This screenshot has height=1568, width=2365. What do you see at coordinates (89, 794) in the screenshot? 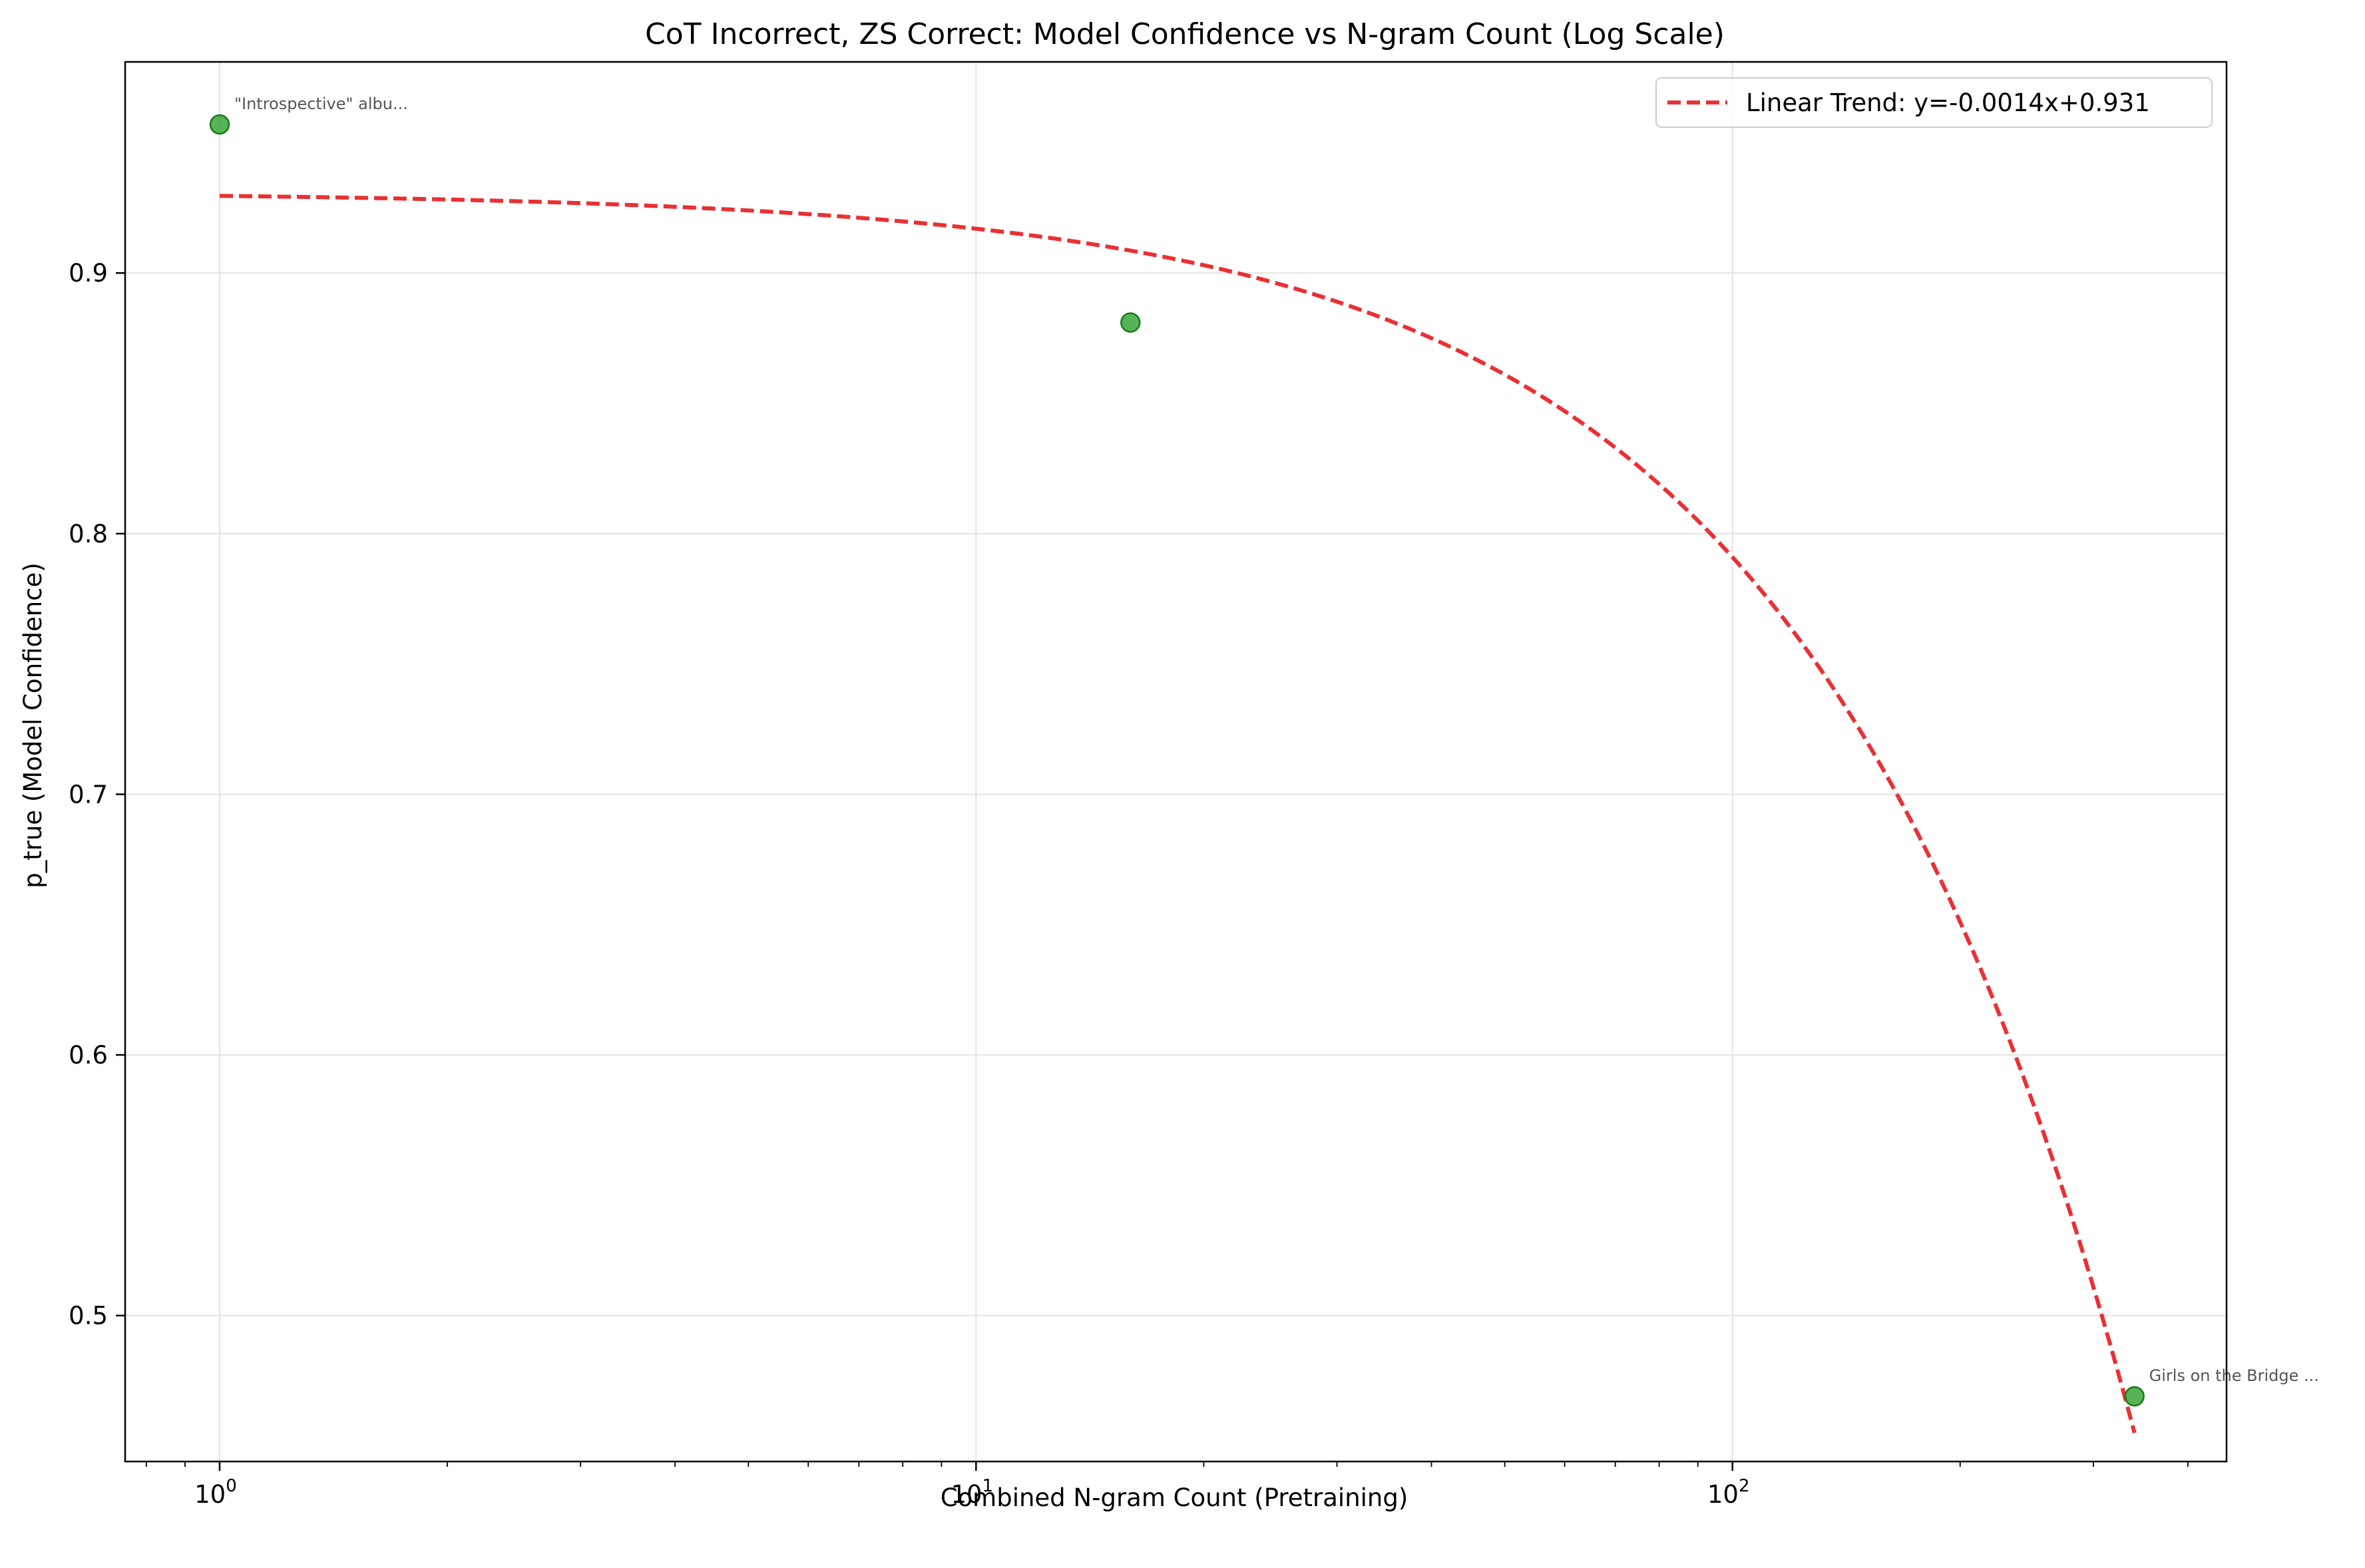
I see `y-tick-label: 0.7` at bounding box center [89, 794].